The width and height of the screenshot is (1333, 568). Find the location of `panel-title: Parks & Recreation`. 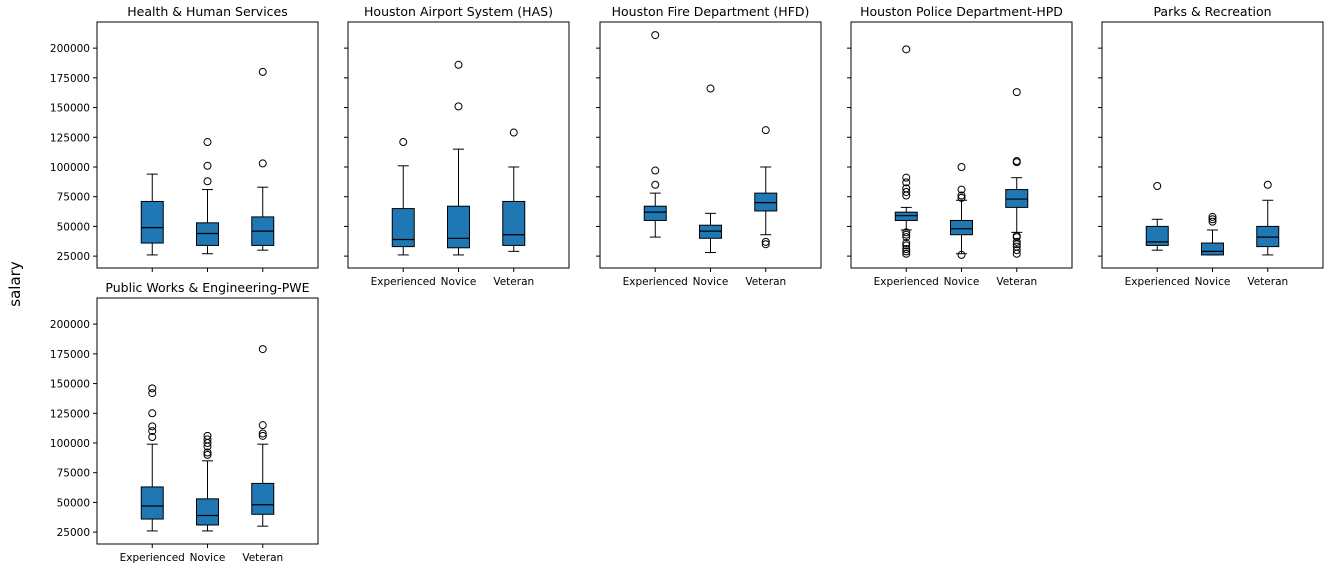

panel-title: Parks & Recreation is located at coordinates (1212, 11).